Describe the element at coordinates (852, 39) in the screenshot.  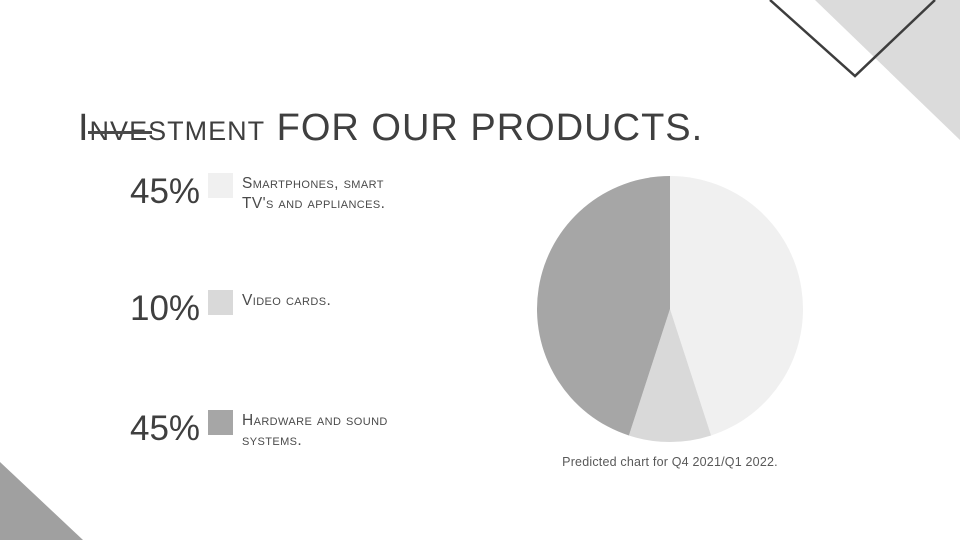
I see `chevron-outline-icon` at that location.